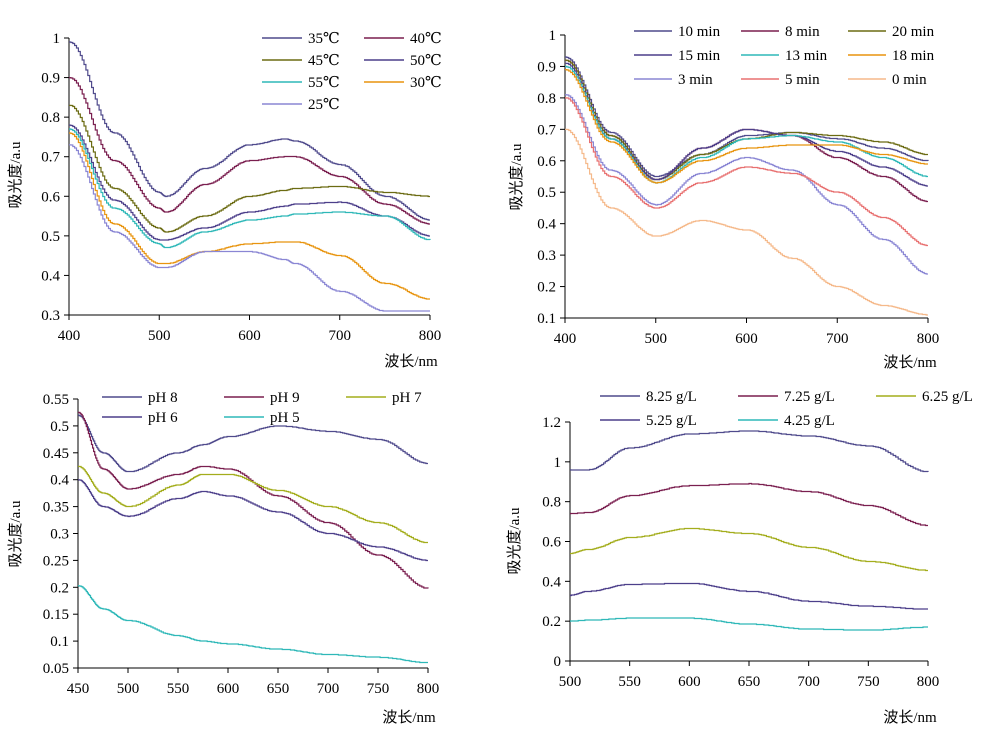 This screenshot has width=982, height=742. Describe the element at coordinates (909, 80) in the screenshot. I see `legend-label: 0 min` at that location.